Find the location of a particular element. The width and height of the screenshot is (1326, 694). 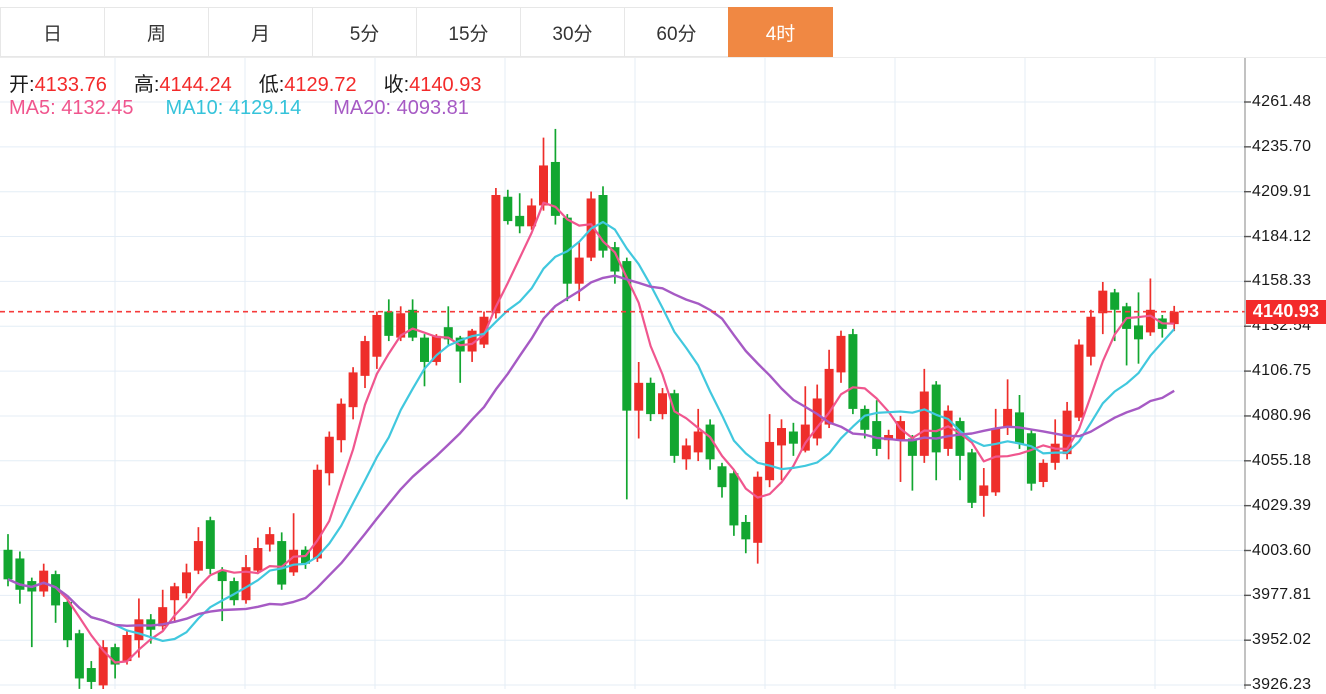

ohlc-readout: 开:4133.76 高:4144.24 低:4129.72 收:4140.93 is located at coordinates (258, 82).